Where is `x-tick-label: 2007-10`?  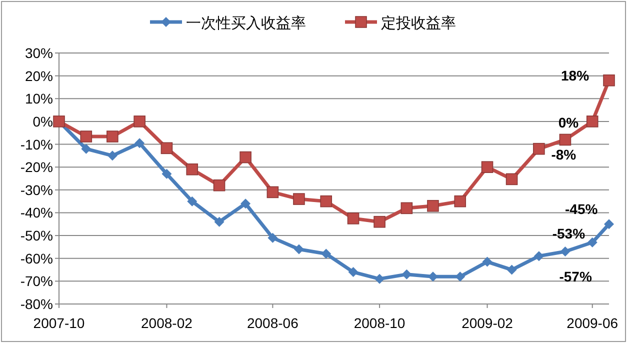
x-tick-label: 2007-10 is located at coordinates (59, 323).